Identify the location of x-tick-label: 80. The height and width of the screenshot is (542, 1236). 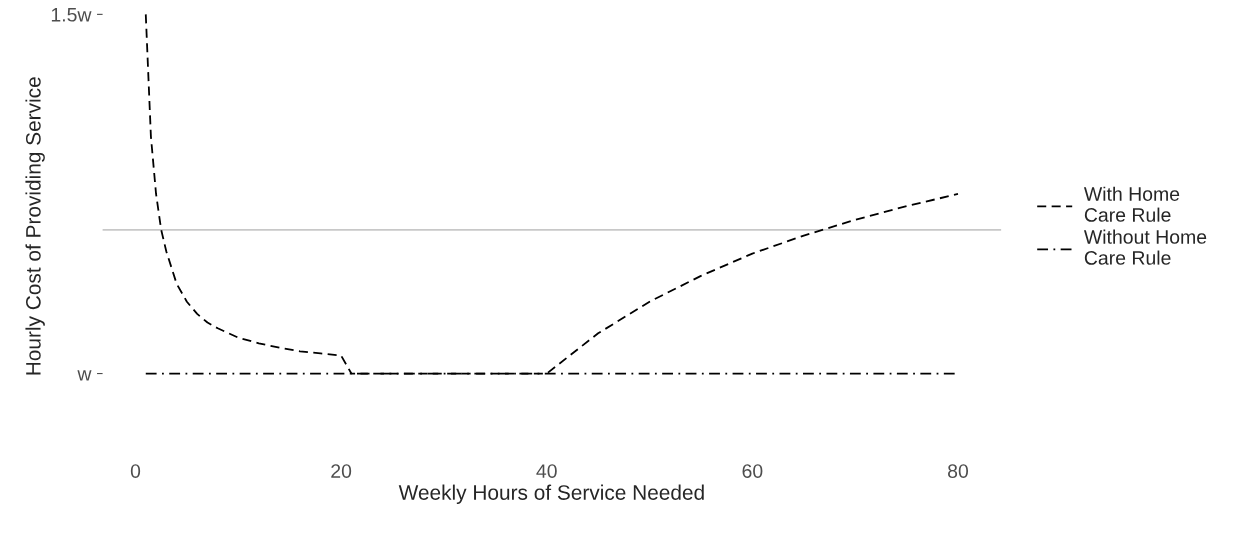
(958, 471).